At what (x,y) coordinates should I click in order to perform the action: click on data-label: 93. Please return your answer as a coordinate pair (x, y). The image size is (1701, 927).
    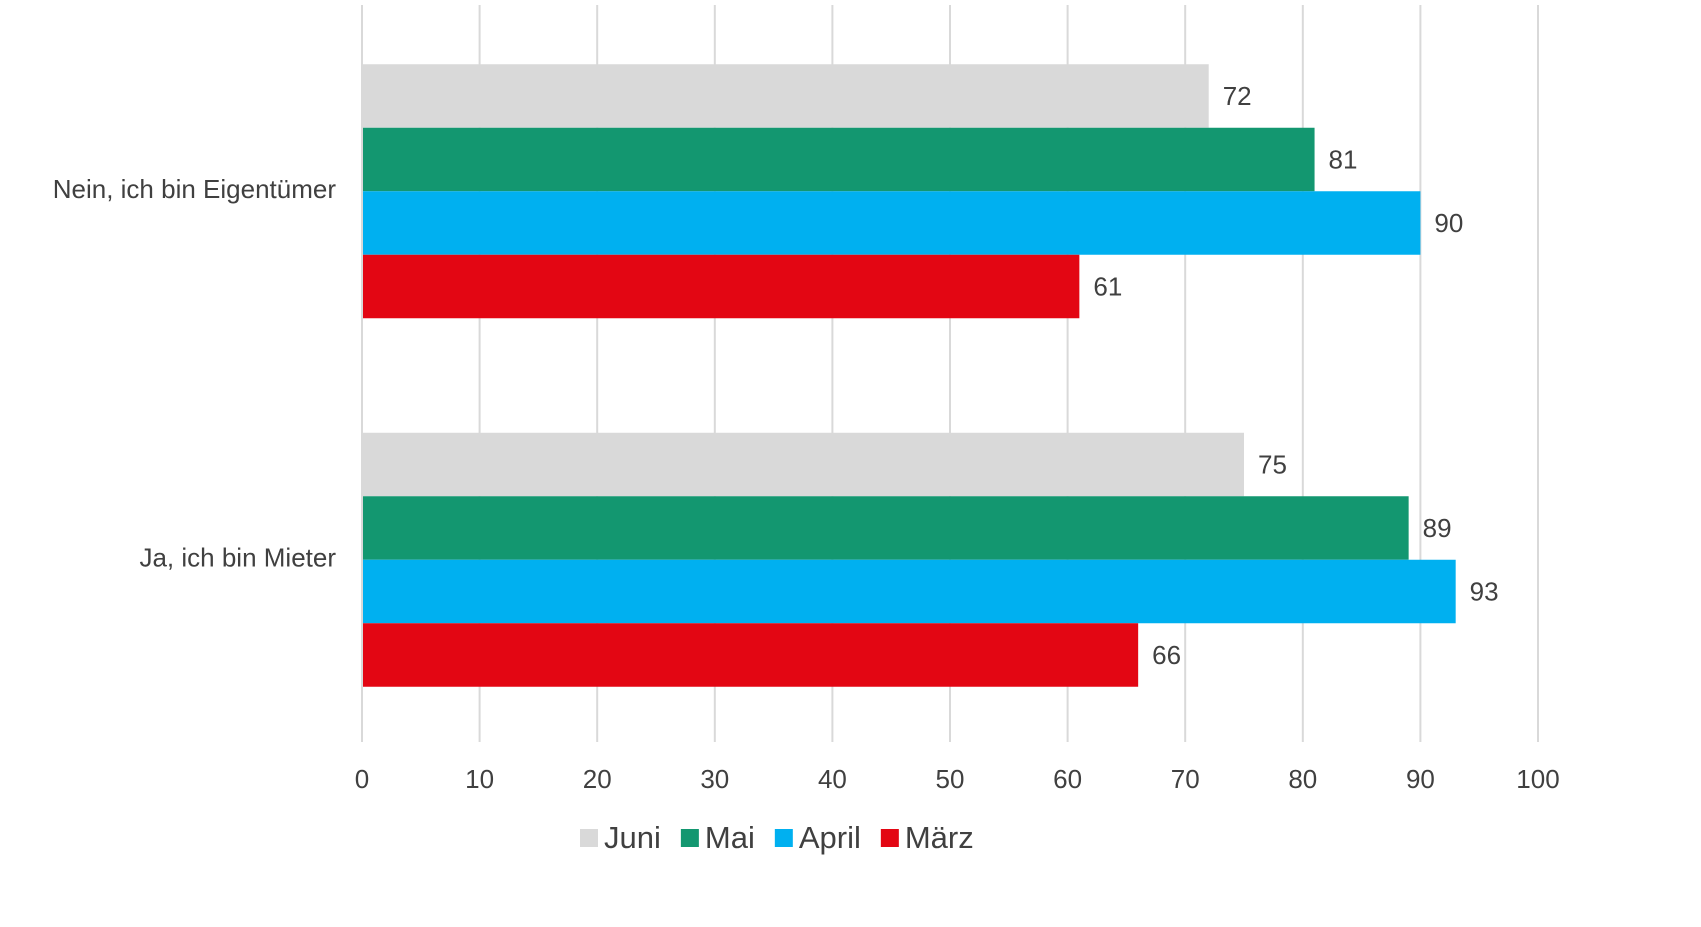
    Looking at the image, I should click on (1484, 591).